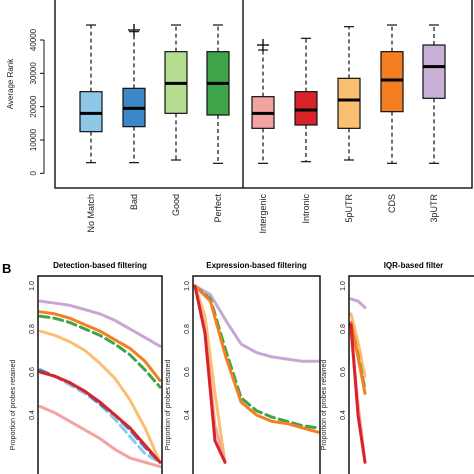  I want to click on box-intronic, so click(306, 100).